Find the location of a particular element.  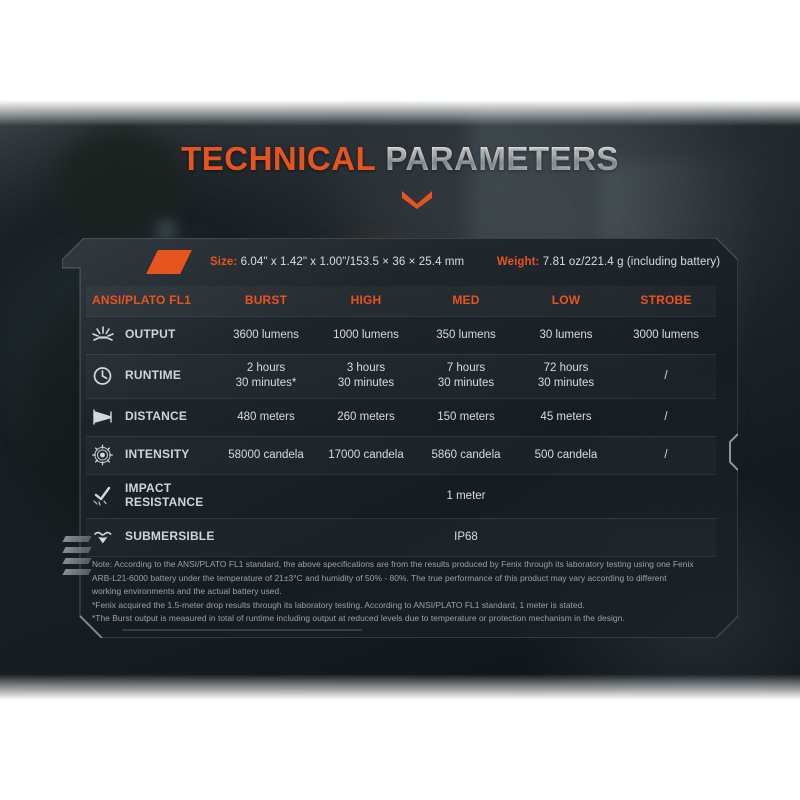

beam-distance-icon is located at coordinates (102, 417).